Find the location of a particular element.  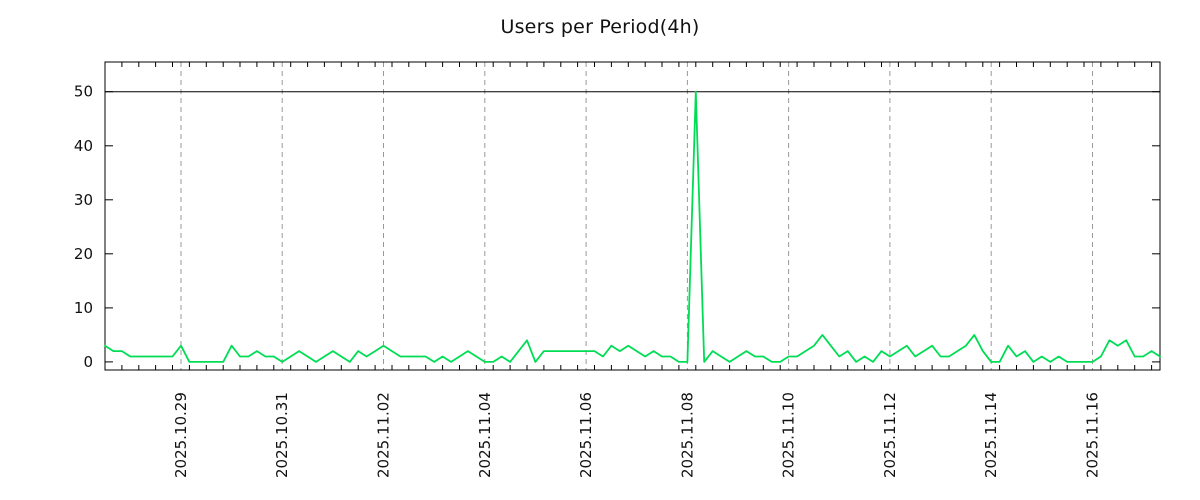

chart-title: Users per Period(4h) is located at coordinates (600, 27).